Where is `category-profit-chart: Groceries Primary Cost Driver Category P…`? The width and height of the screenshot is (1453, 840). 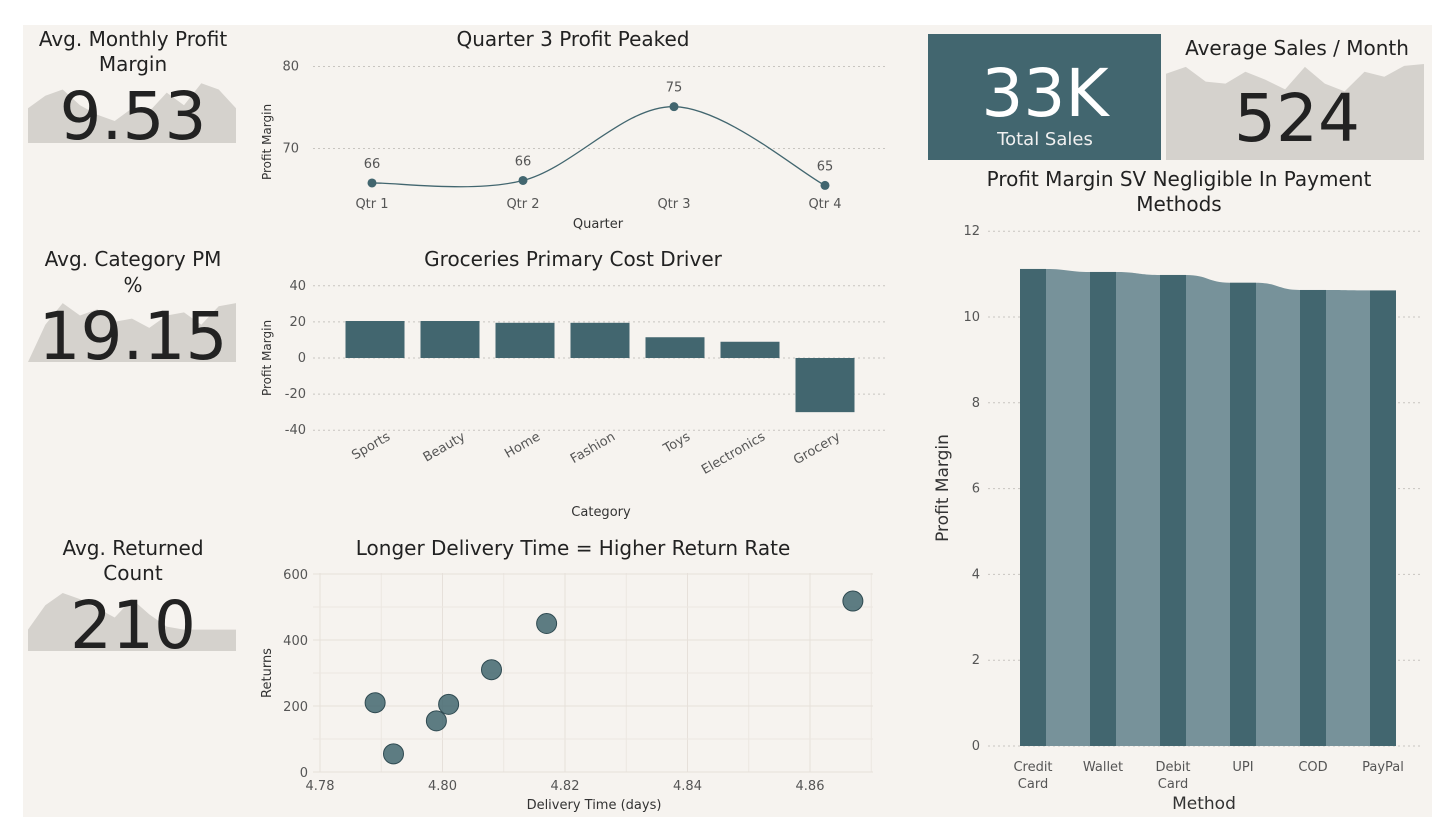
category-profit-chart: Groceries Primary Cost Driver Category P… is located at coordinates (572, 383).